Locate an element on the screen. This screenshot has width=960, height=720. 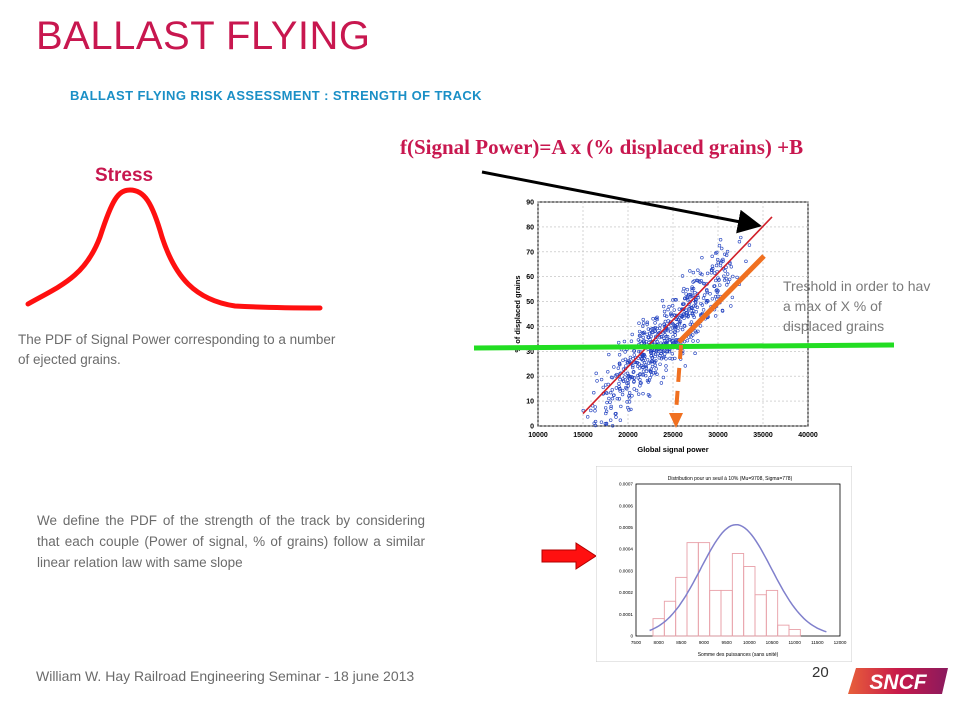
shifted-fit-line is located at coordinates (721, 299).